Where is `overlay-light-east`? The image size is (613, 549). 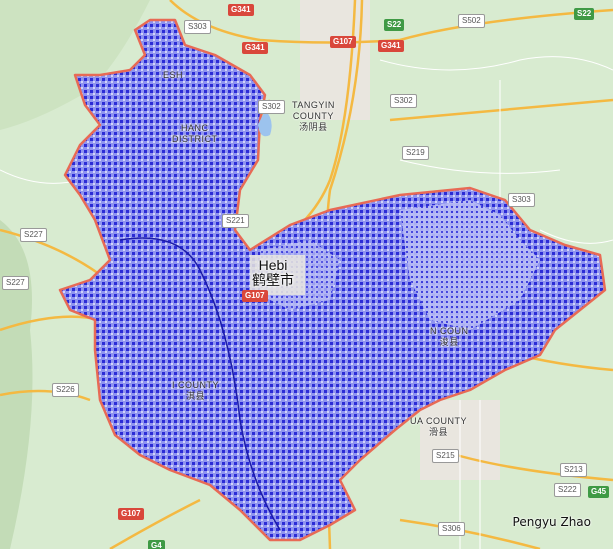 overlay-light-east is located at coordinates (470, 265).